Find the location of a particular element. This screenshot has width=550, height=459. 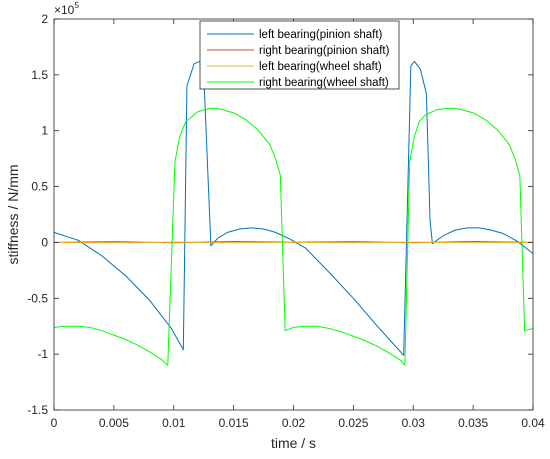

x-tick-label: 0.035 is located at coordinates (473, 423).